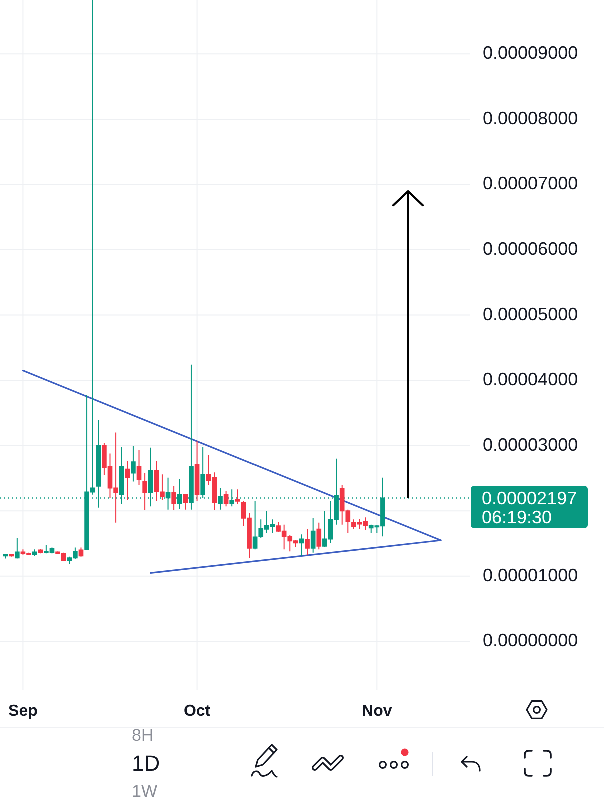  Describe the element at coordinates (530, 248) in the screenshot. I see `y-tick-label: 0.00006000` at that location.